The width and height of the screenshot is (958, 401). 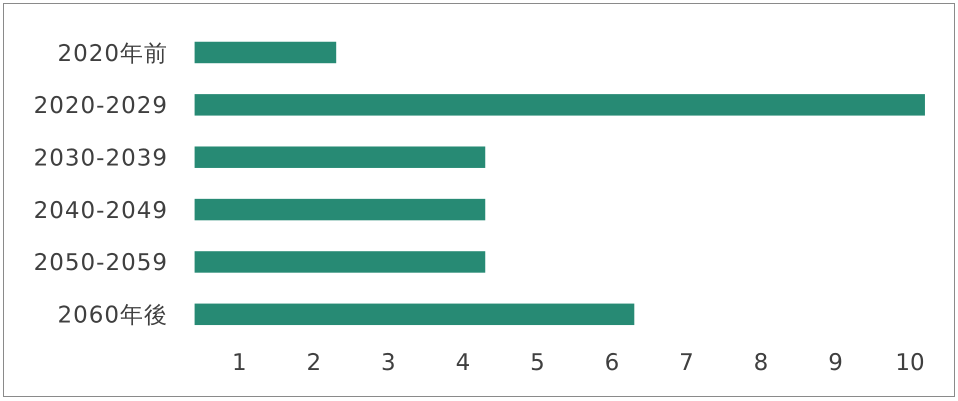 I want to click on x-tick-label: 6, so click(x=612, y=363).